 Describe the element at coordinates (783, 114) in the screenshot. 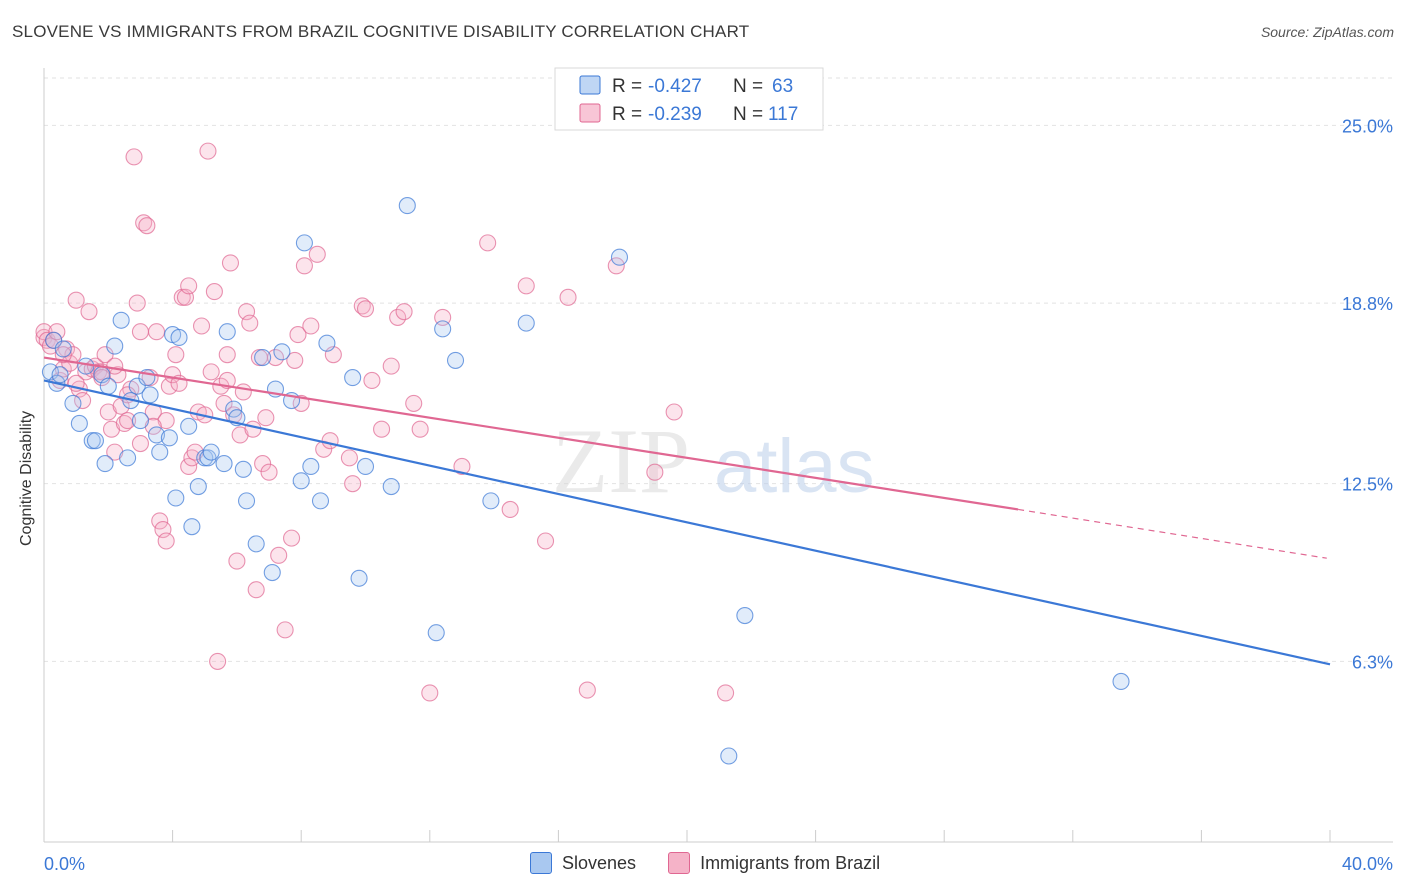

I see `legend-n-value-2: 117` at that location.